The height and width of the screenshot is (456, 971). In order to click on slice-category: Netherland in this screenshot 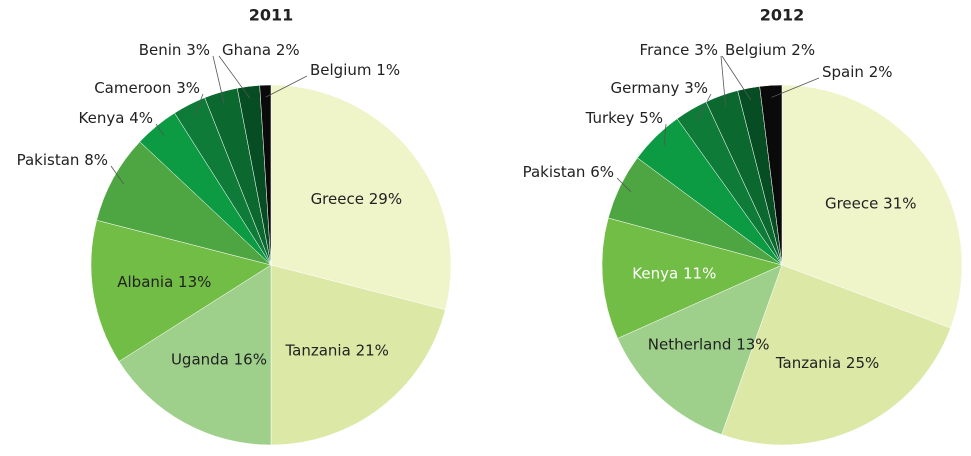, I will do `click(690, 344)`.